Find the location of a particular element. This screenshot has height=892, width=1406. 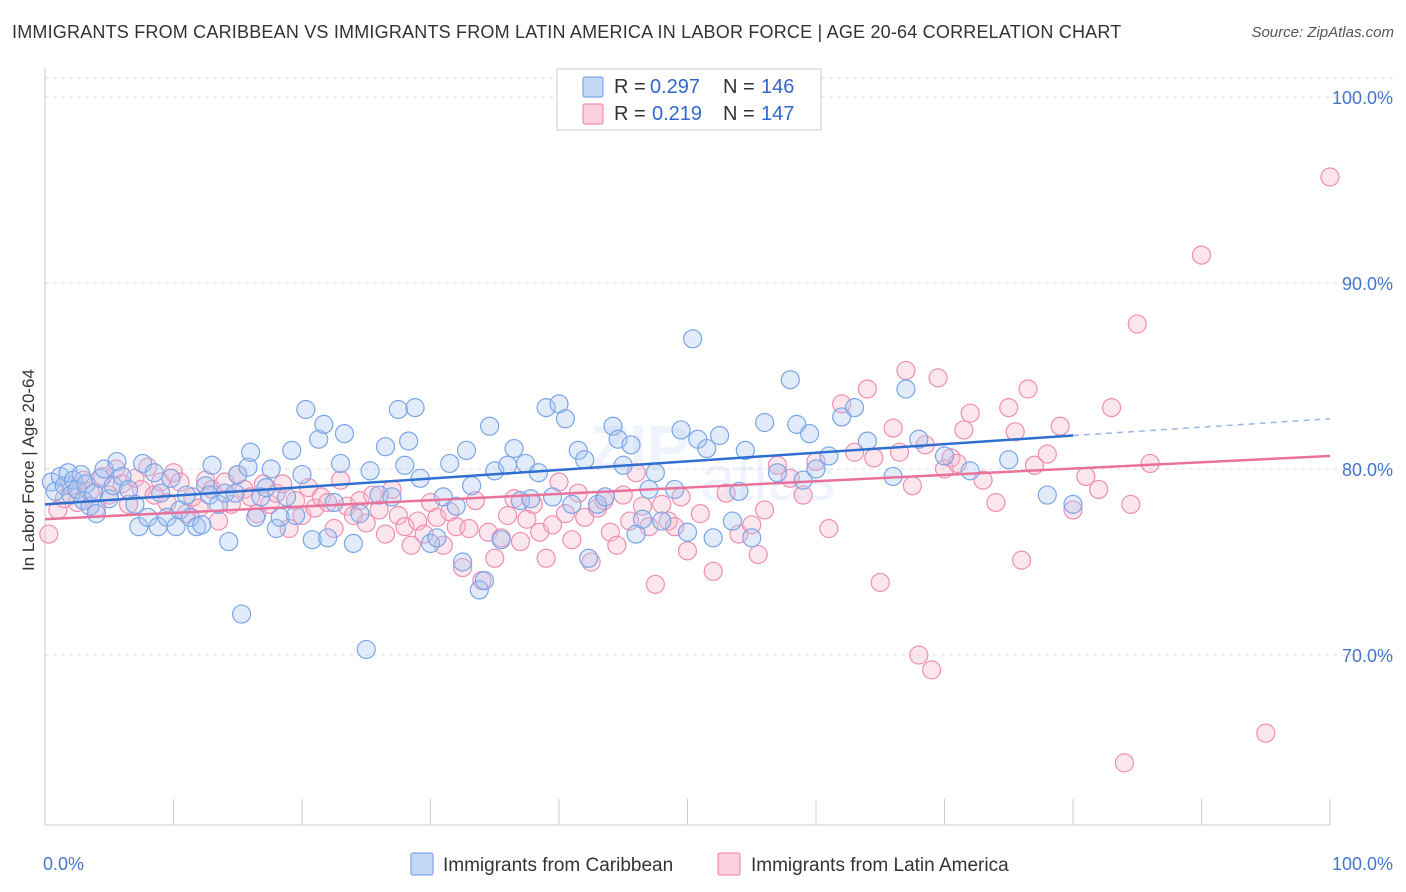

y-tick-labels: 100.0% 90.0% 80.0% 70.0% is located at coordinates (1362, 377).